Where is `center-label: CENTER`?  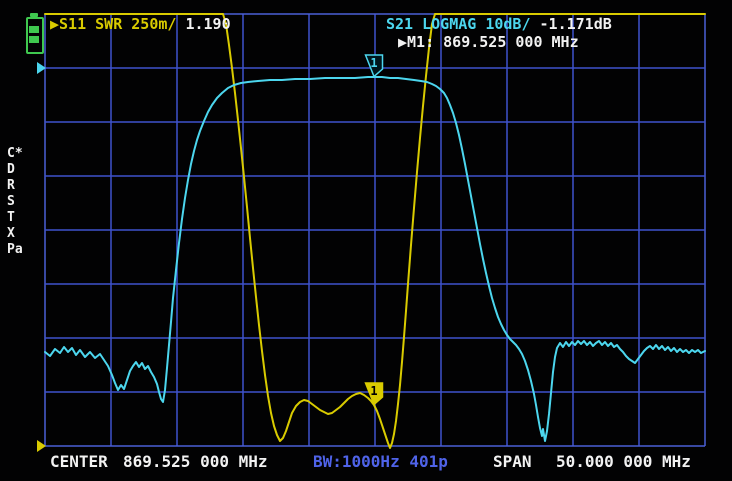
center-label: CENTER is located at coordinates (79, 461).